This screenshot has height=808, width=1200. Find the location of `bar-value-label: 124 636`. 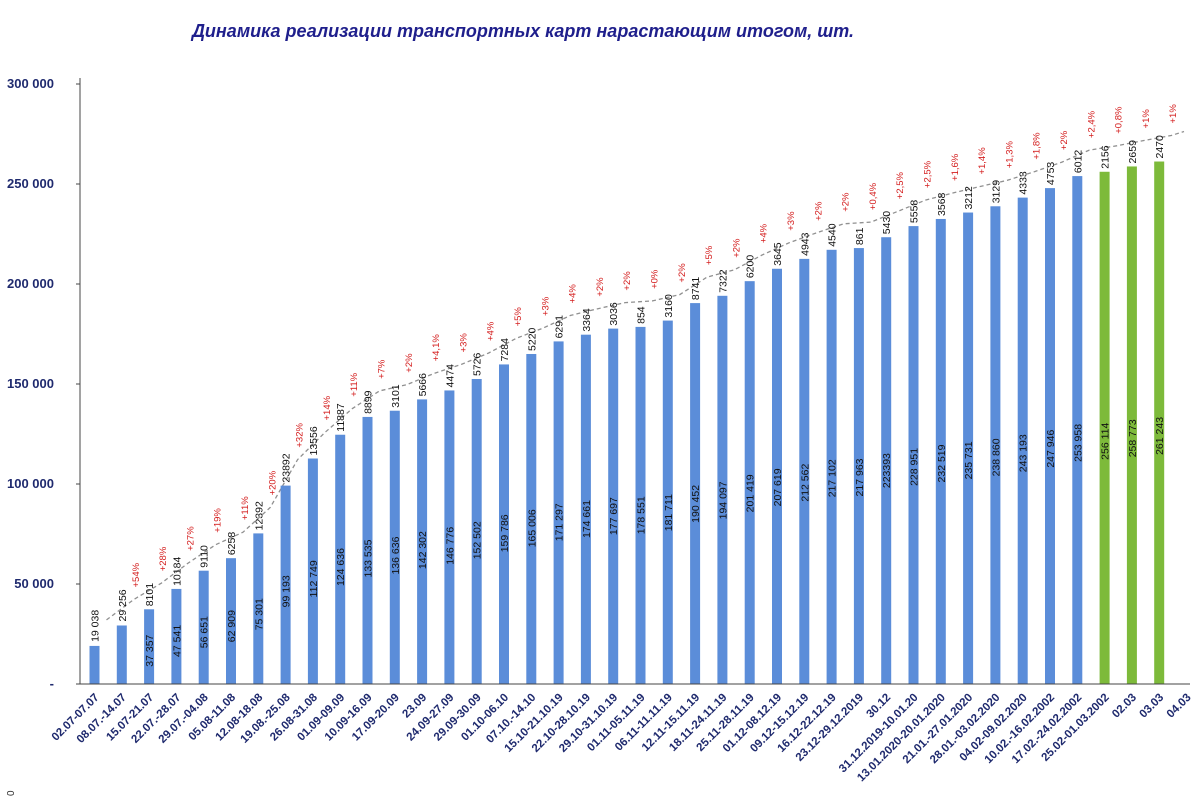

bar-value-label: 124 636 is located at coordinates (341, 567).